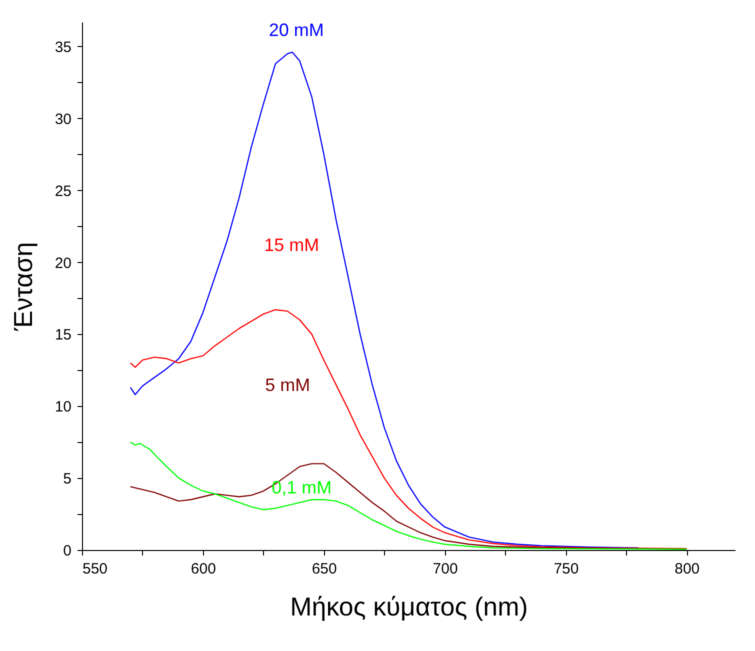 The image size is (755, 651). I want to click on x-tick-label: 700, so click(445, 569).